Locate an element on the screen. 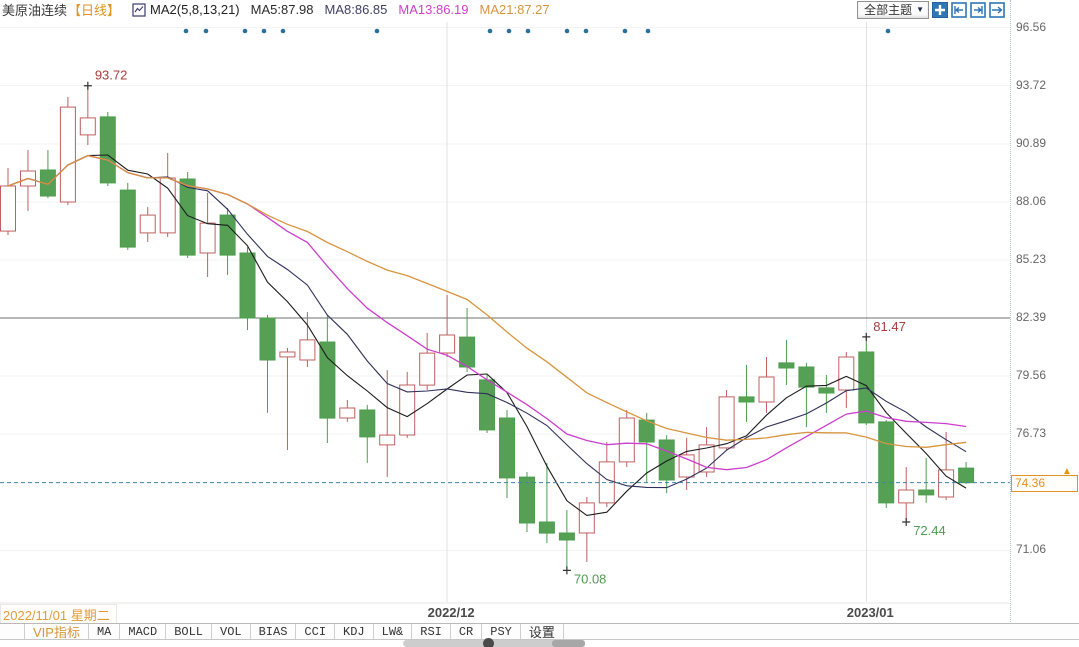 The image size is (1079, 647). x-axis-label: 2022/12 is located at coordinates (451, 612).